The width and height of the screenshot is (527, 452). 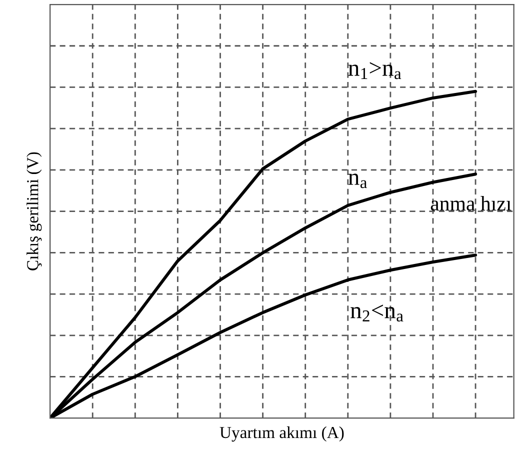 What do you see at coordinates (357, 181) in the screenshot?
I see `series-label: n$_{a}$` at bounding box center [357, 181].